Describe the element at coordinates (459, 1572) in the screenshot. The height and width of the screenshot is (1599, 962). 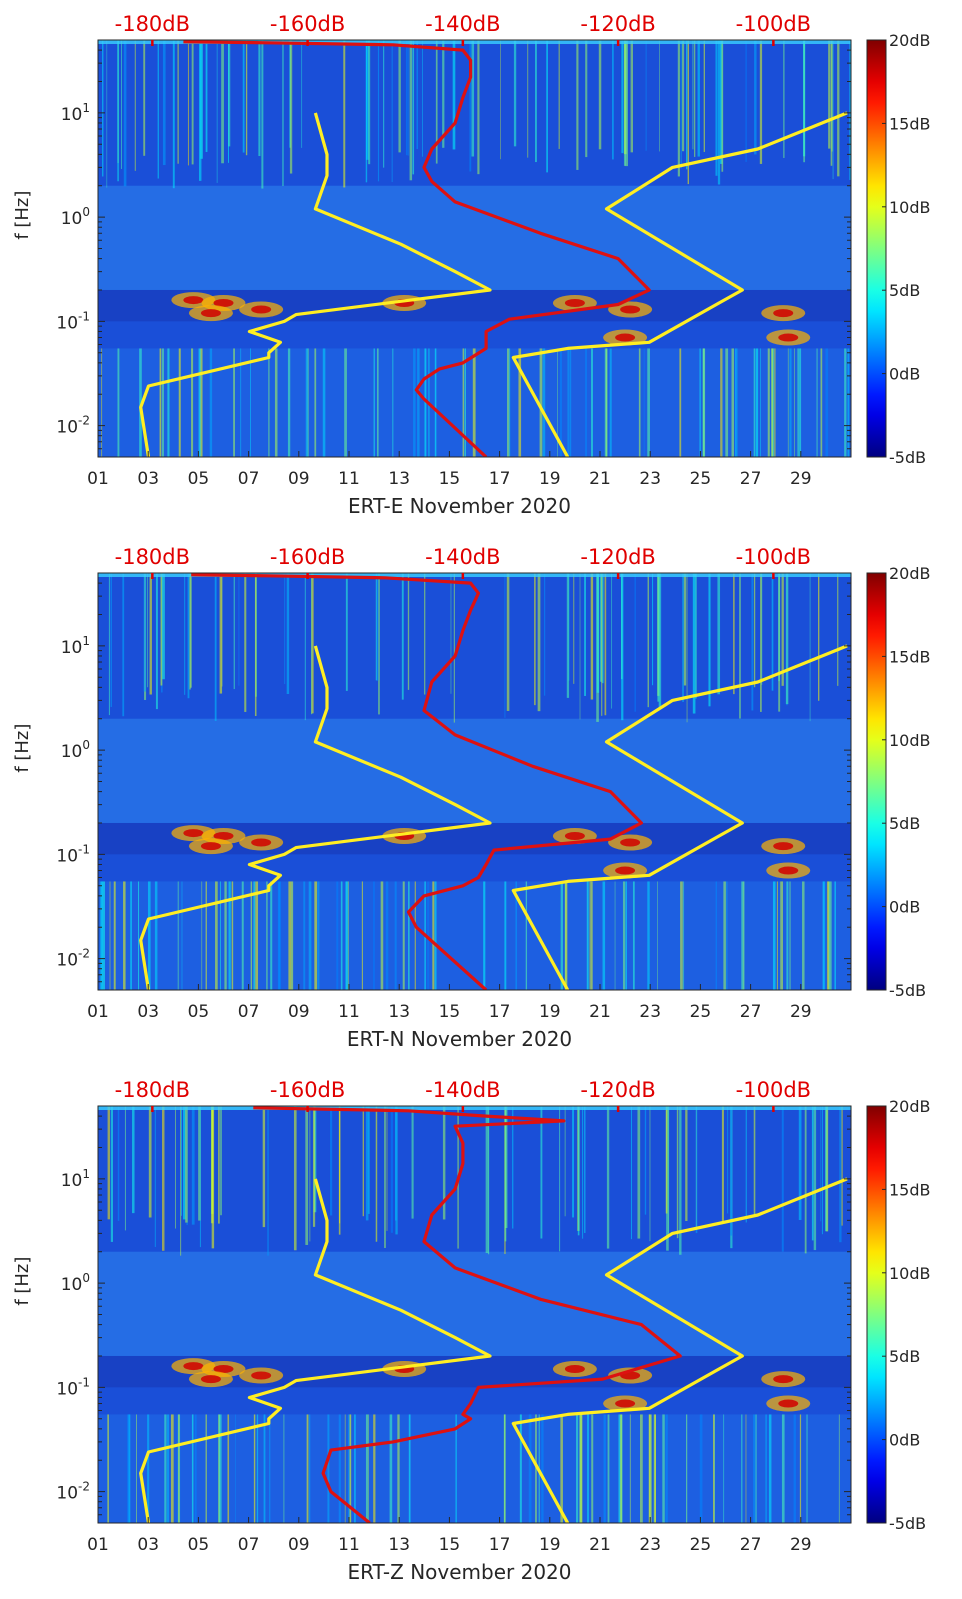
I see `x-axis-label: ERT-Z November 2020` at that location.